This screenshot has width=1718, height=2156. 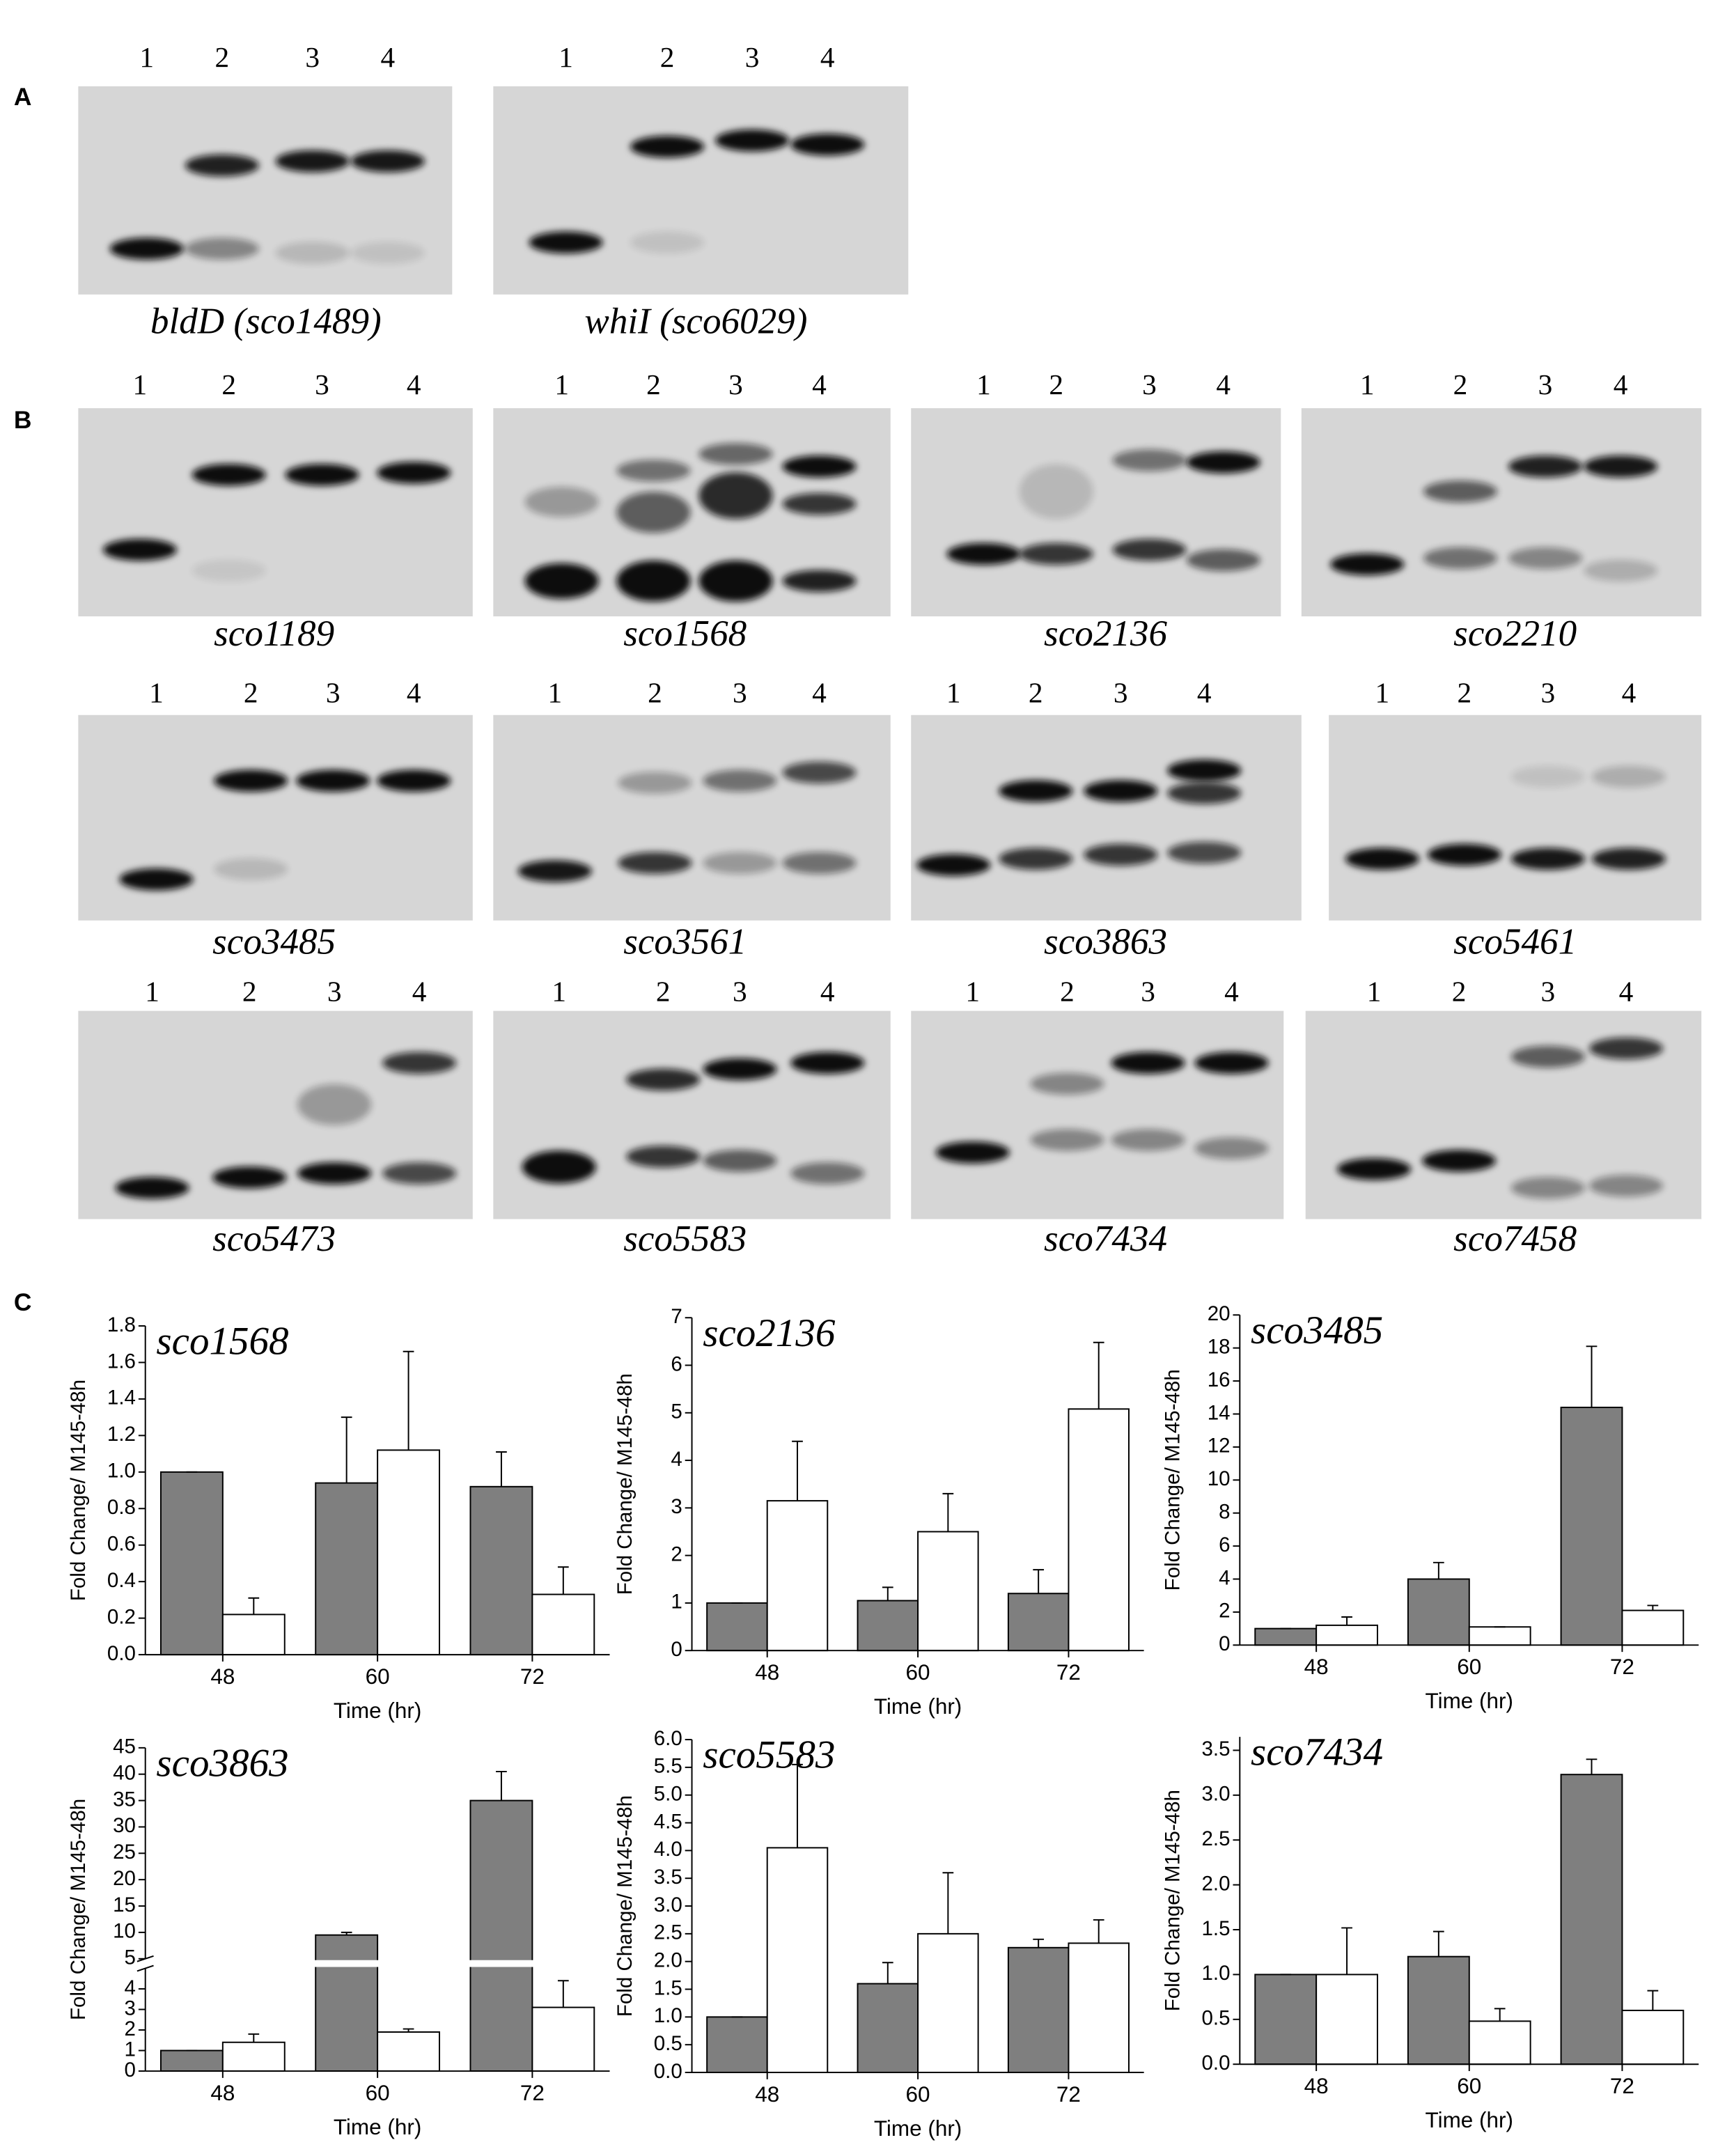 I want to click on y-tick-label: 0, so click(x=676, y=1649).